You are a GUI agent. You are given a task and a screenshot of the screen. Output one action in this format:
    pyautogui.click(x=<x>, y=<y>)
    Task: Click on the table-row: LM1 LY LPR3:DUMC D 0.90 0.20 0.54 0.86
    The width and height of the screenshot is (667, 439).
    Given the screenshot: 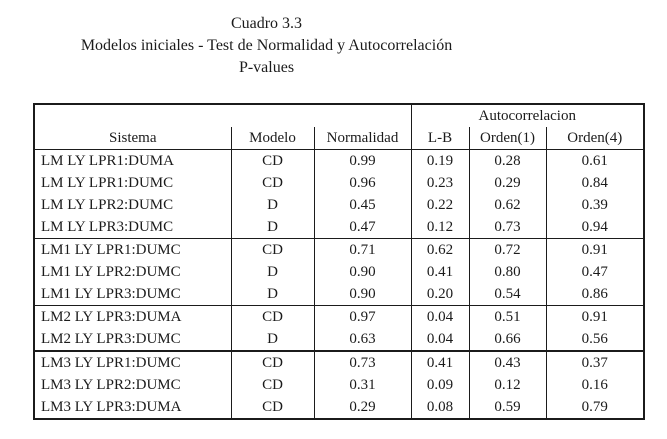 What is the action you would take?
    pyautogui.click(x=339, y=294)
    